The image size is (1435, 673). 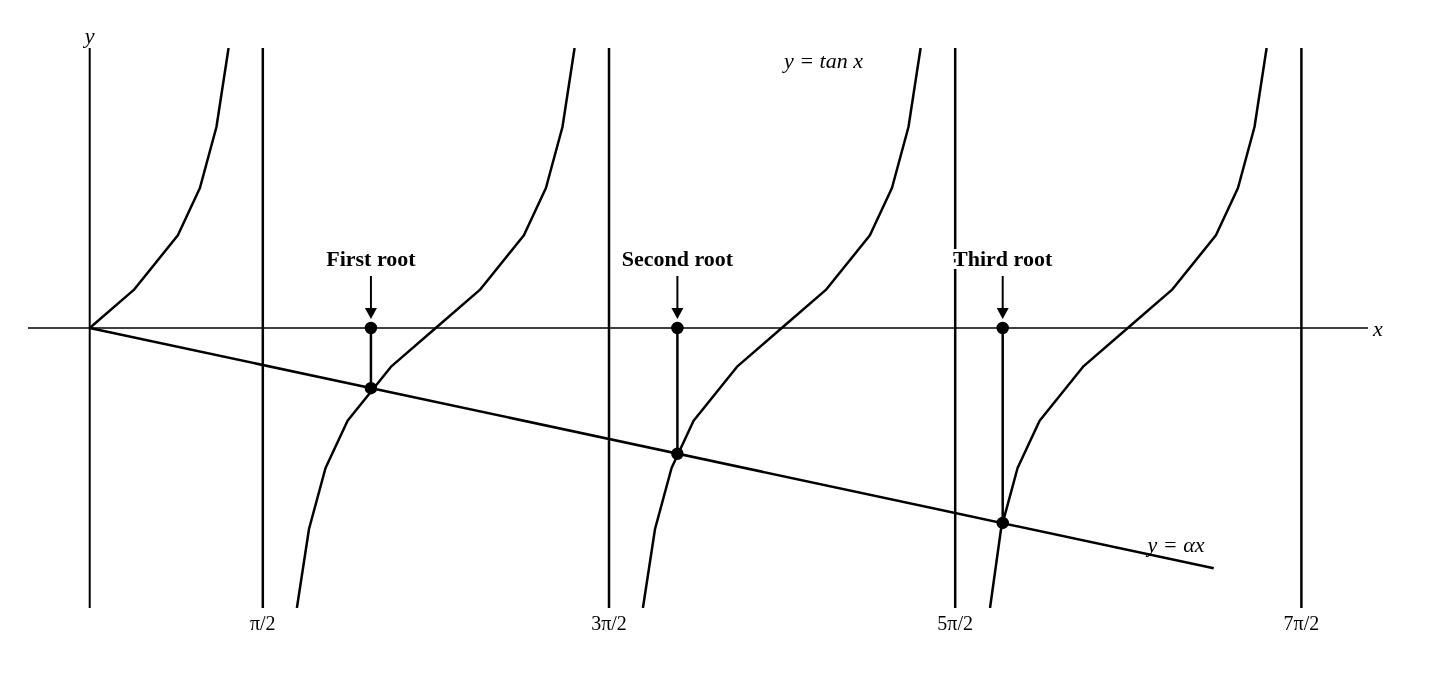 What do you see at coordinates (1301, 623) in the screenshot?
I see `x-tick-label: 7π/2` at bounding box center [1301, 623].